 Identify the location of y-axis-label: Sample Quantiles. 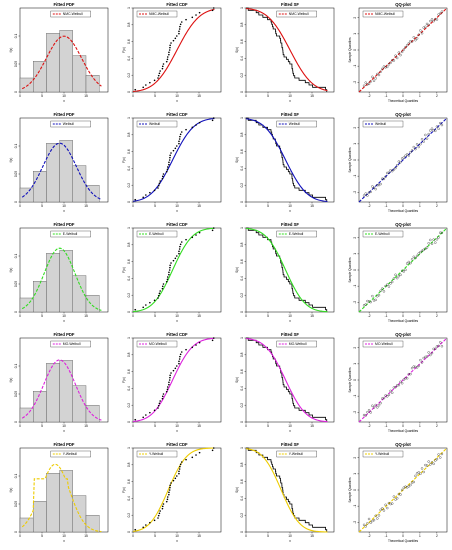
(350, 50).